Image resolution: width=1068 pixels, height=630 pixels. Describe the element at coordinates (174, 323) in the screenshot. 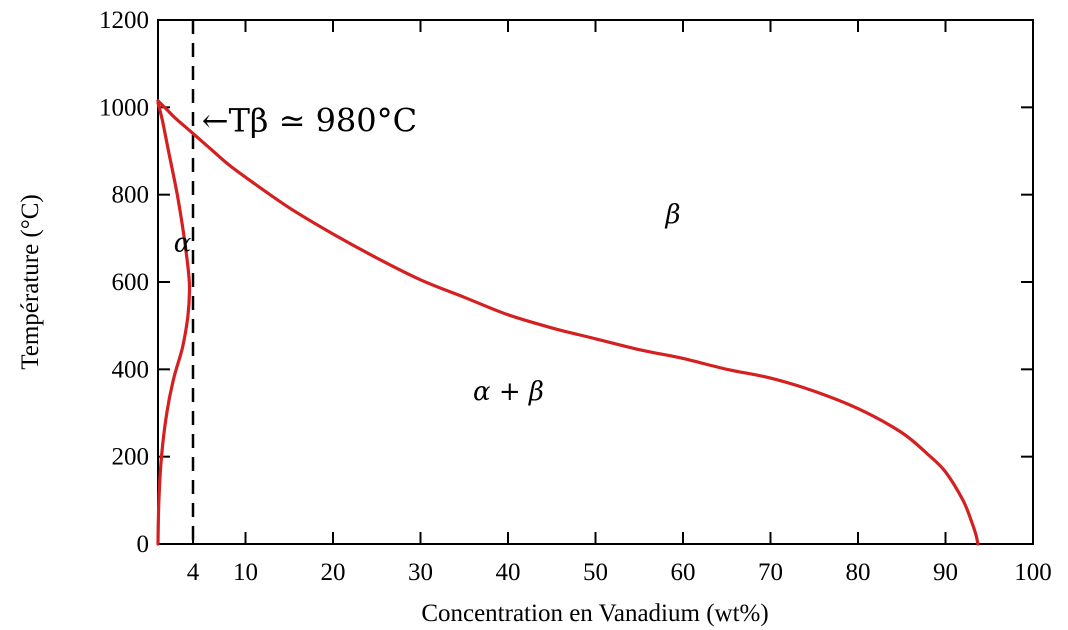

I see `alpha-boundary-curve` at that location.